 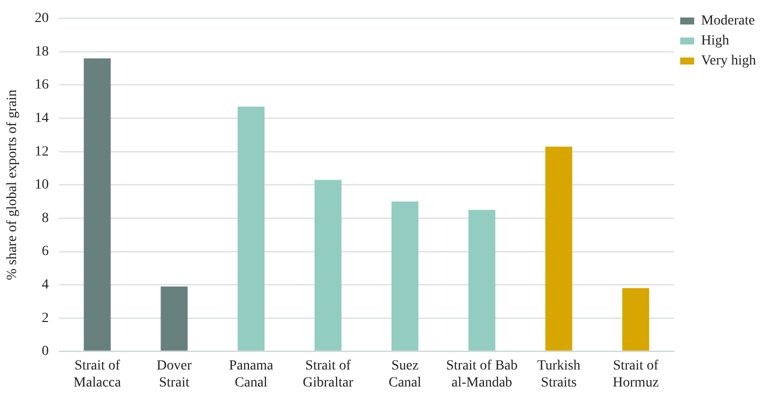 I want to click on x-tick-label: Strait of Malacca, so click(x=98, y=374).